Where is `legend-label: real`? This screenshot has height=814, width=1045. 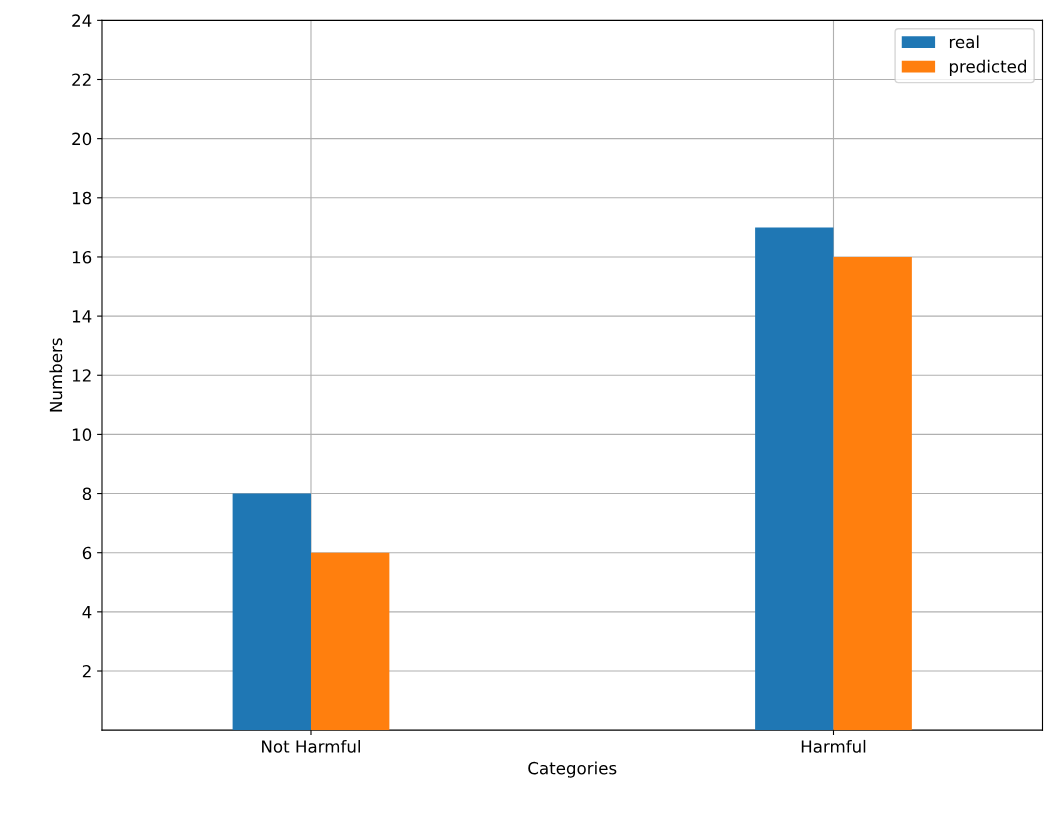 legend-label: real is located at coordinates (964, 42).